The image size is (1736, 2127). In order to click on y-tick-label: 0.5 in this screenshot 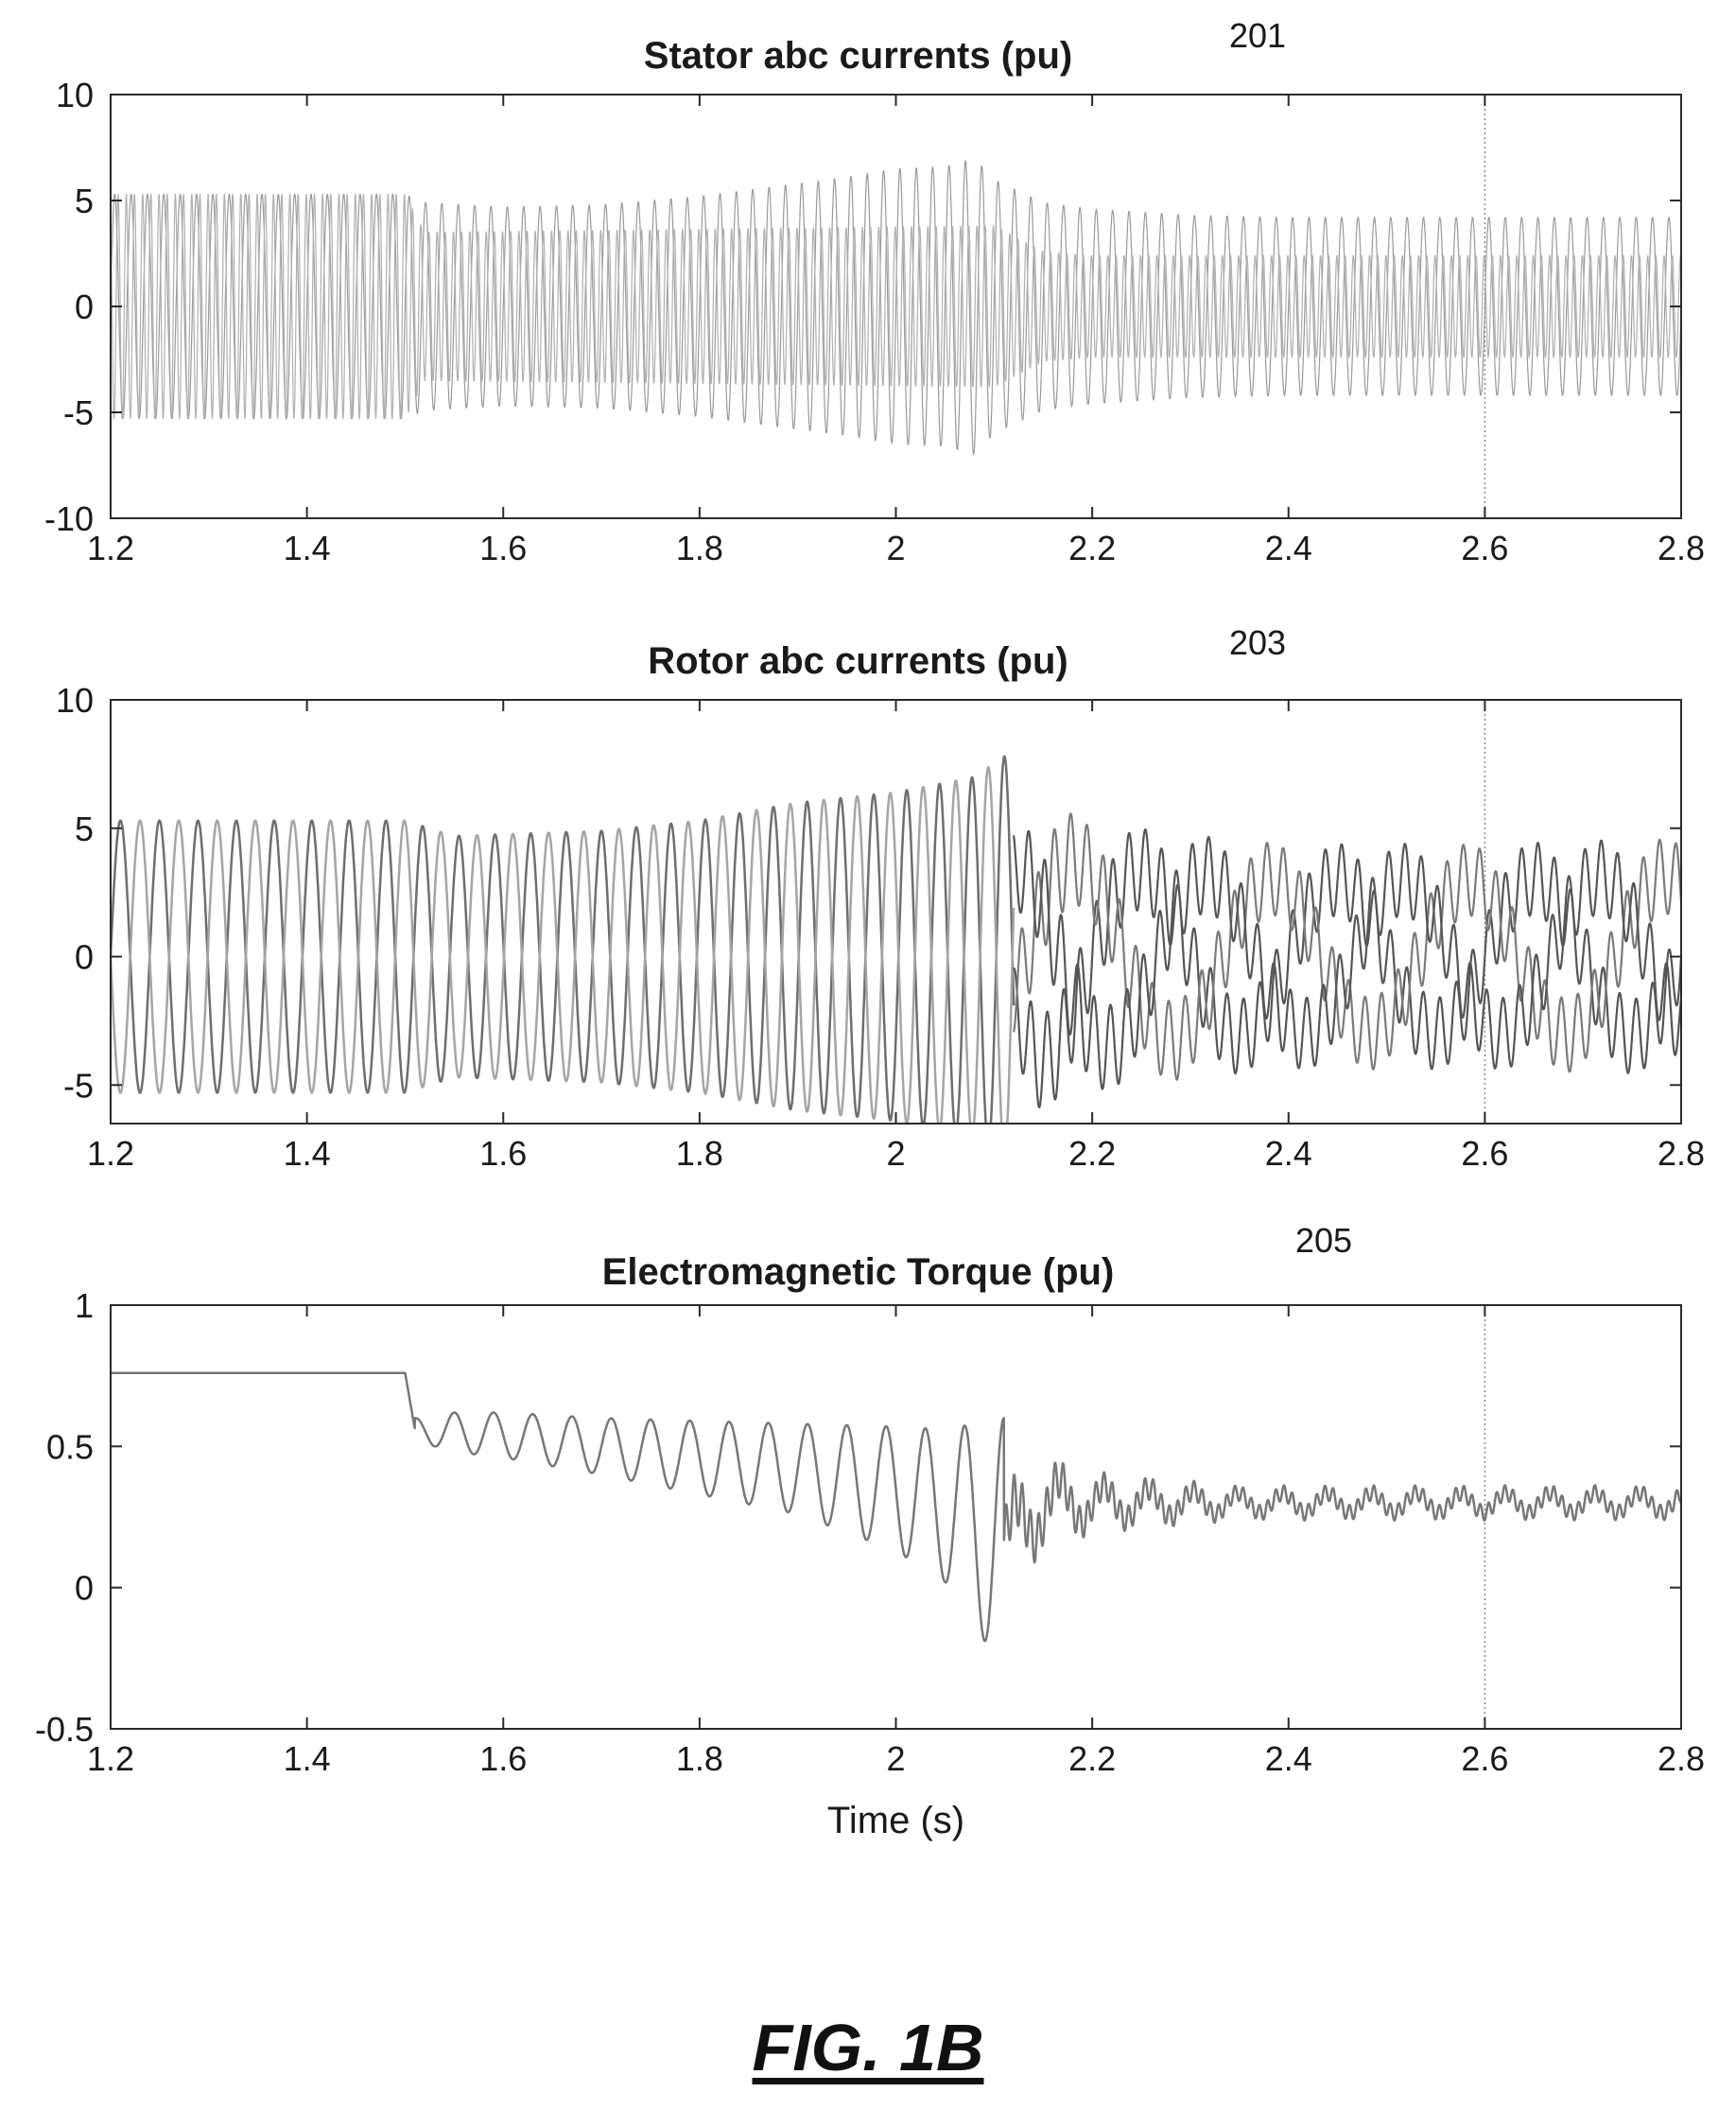, I will do `click(70, 1446)`.